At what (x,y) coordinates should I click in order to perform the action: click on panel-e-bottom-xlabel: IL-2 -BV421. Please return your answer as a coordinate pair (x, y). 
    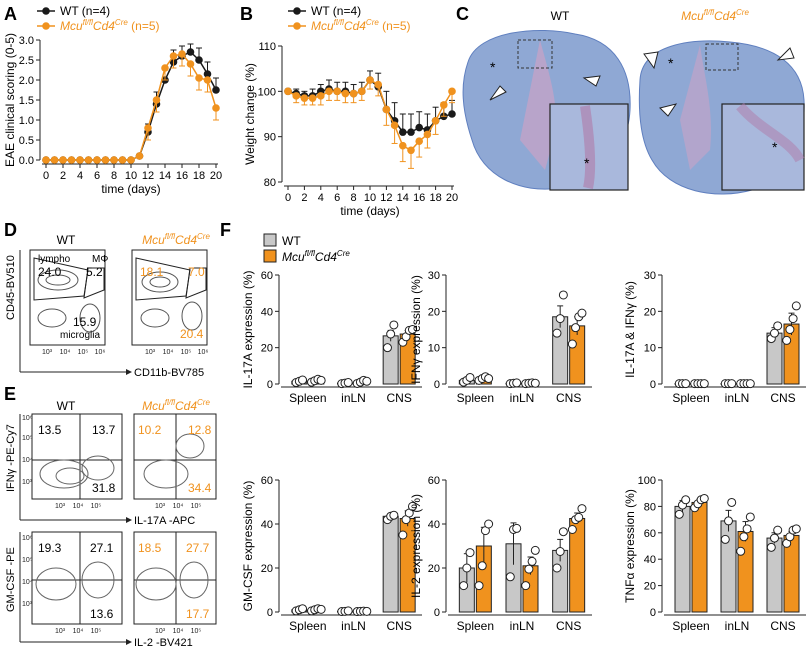
    Looking at the image, I should click on (163, 643).